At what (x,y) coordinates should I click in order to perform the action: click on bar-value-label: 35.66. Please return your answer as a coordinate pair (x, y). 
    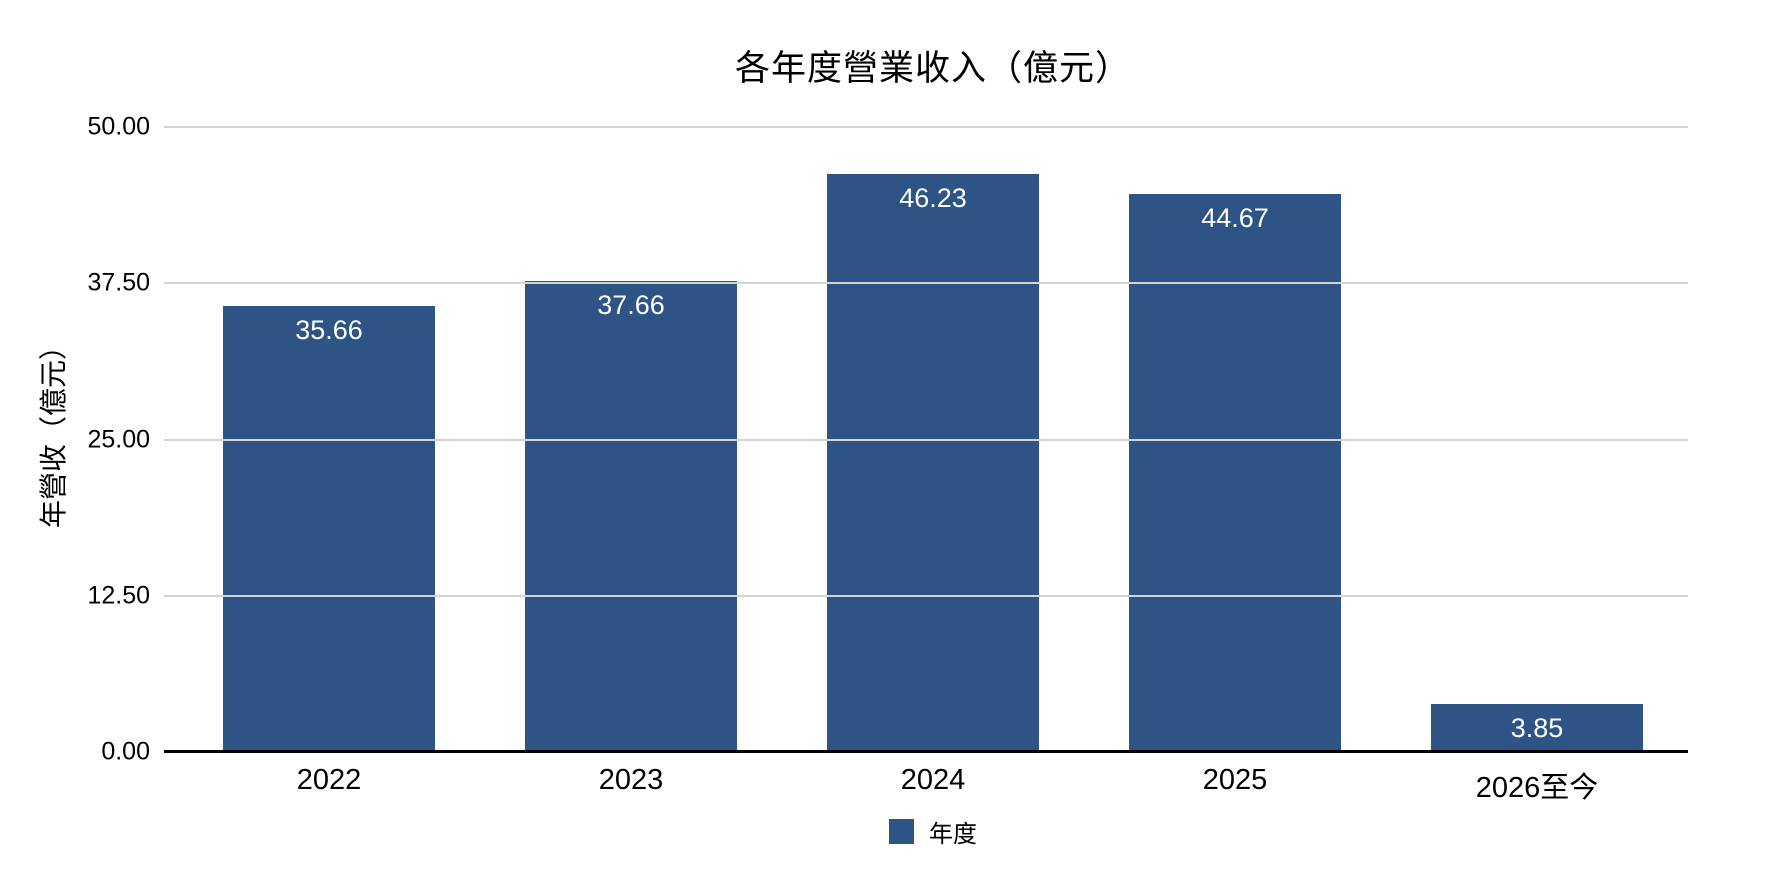
    Looking at the image, I should click on (329, 330).